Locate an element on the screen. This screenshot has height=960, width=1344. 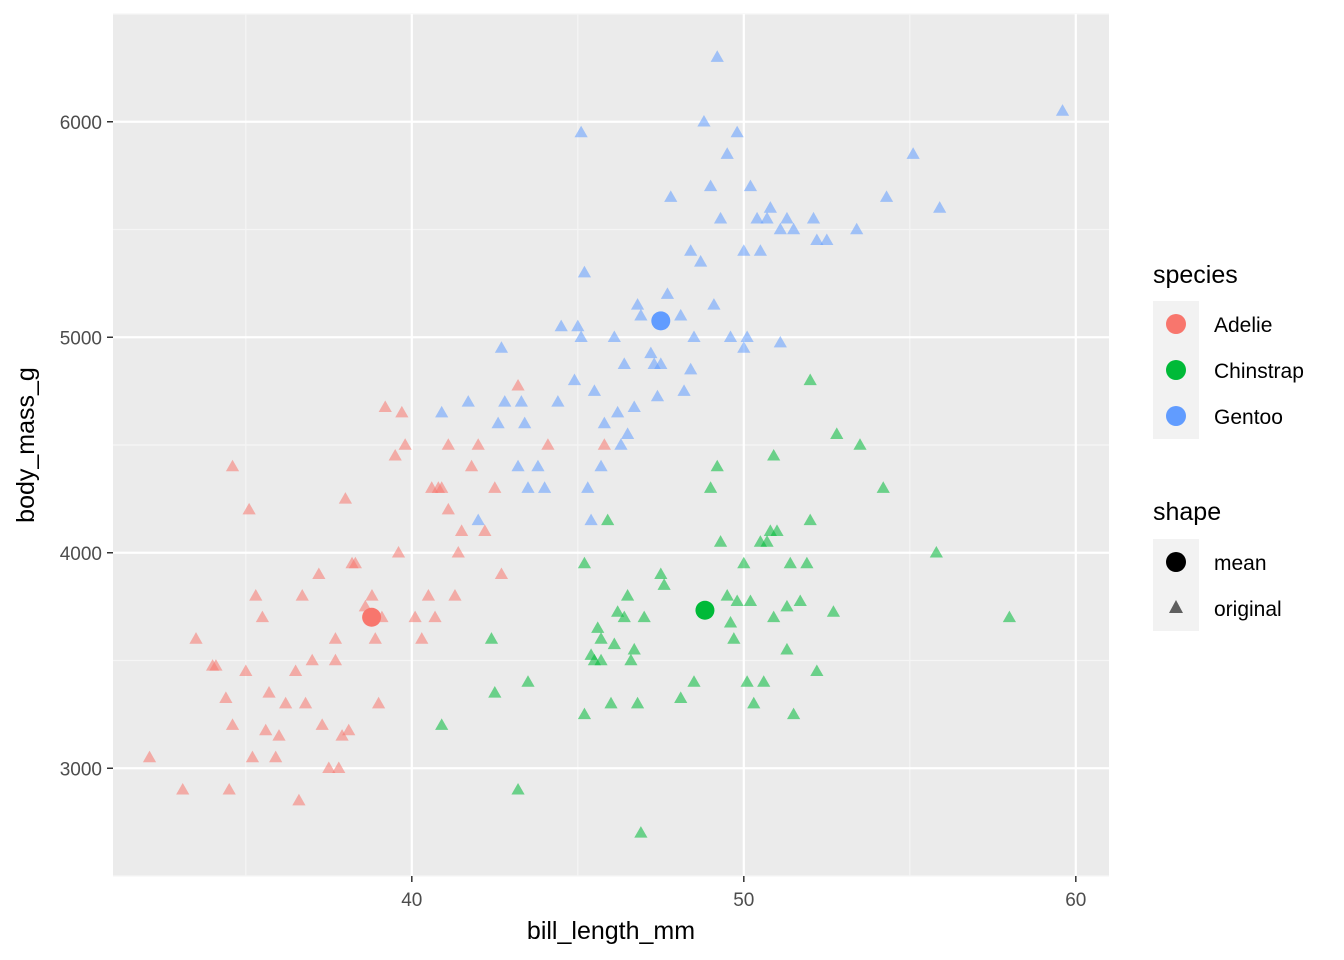
legend-chinstrap-key is located at coordinates (1176, 370).